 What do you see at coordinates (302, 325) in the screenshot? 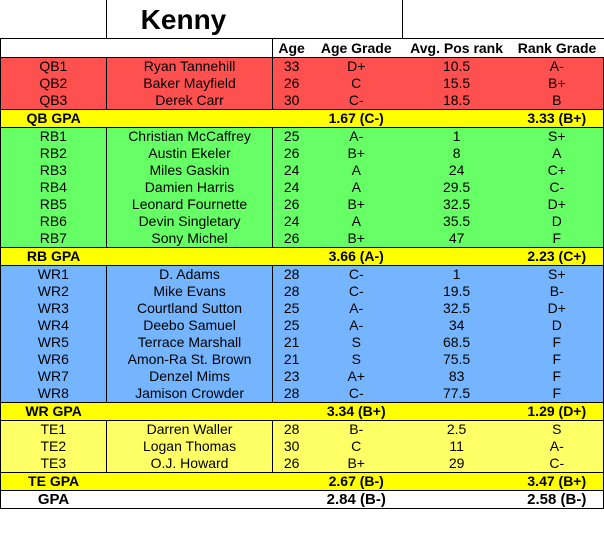
I see `table-row: WR4 Deebo Samuel 25 A- 34 D` at bounding box center [302, 325].